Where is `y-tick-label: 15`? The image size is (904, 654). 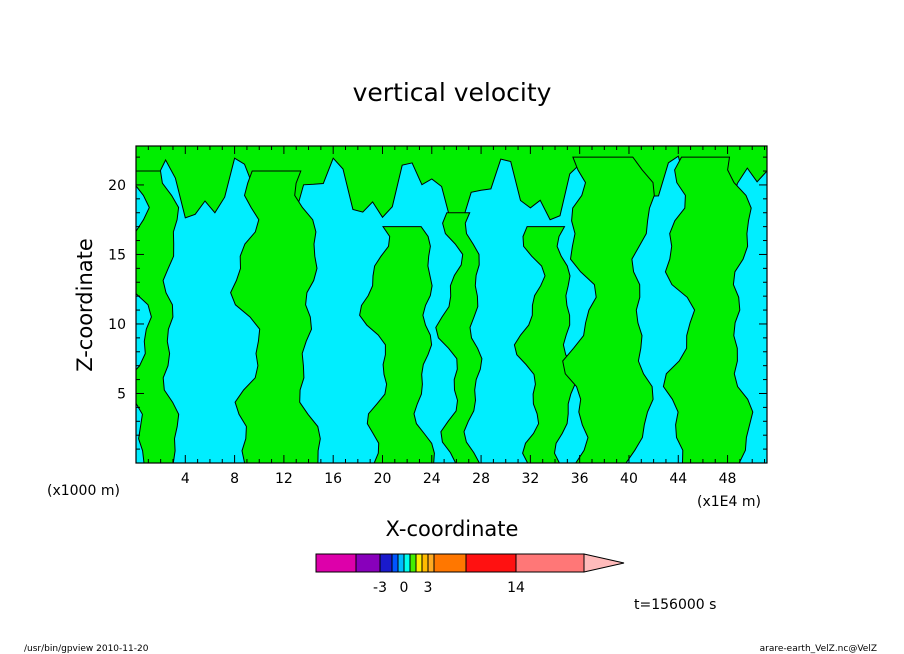 y-tick-label: 15 is located at coordinates (117, 255).